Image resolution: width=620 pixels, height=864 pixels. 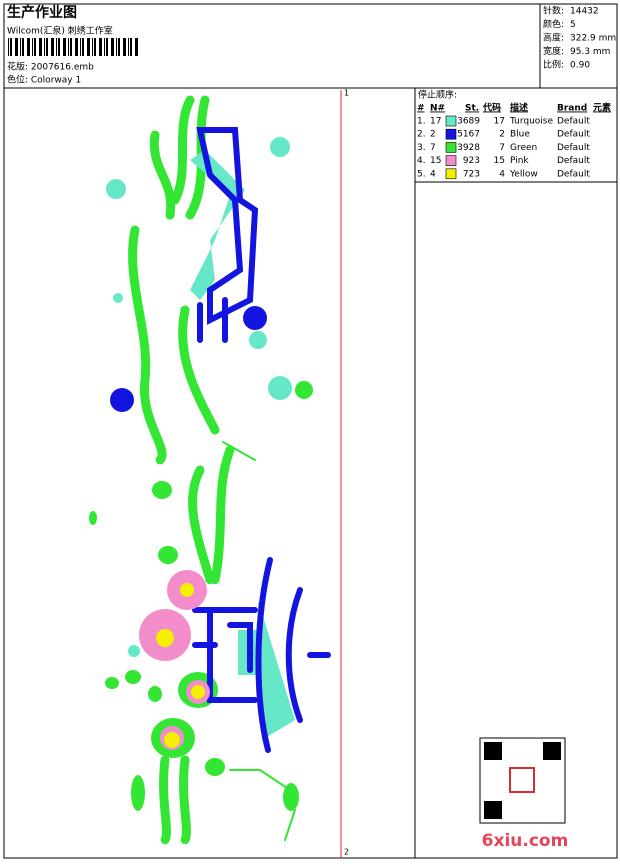 What do you see at coordinates (435, 122) in the screenshot?
I see `needle: 17` at bounding box center [435, 122].